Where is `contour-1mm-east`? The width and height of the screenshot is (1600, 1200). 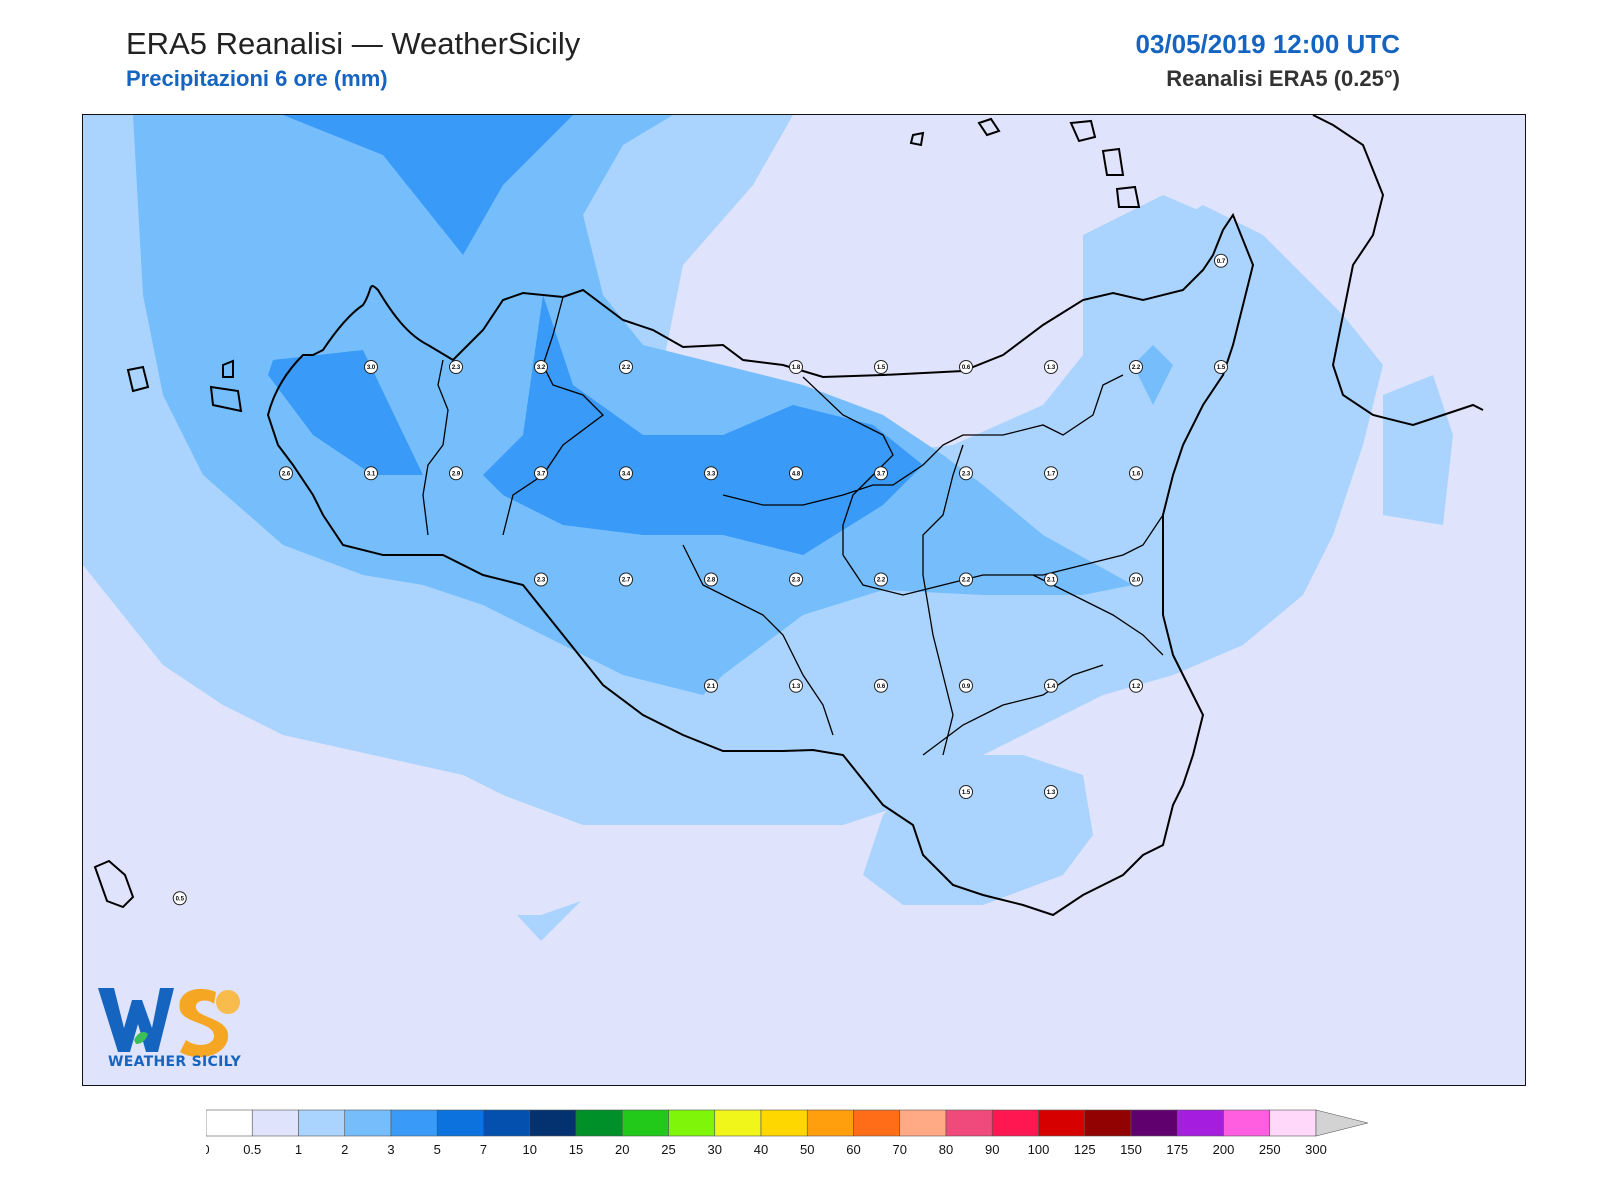 contour-1mm-east is located at coordinates (1418, 450).